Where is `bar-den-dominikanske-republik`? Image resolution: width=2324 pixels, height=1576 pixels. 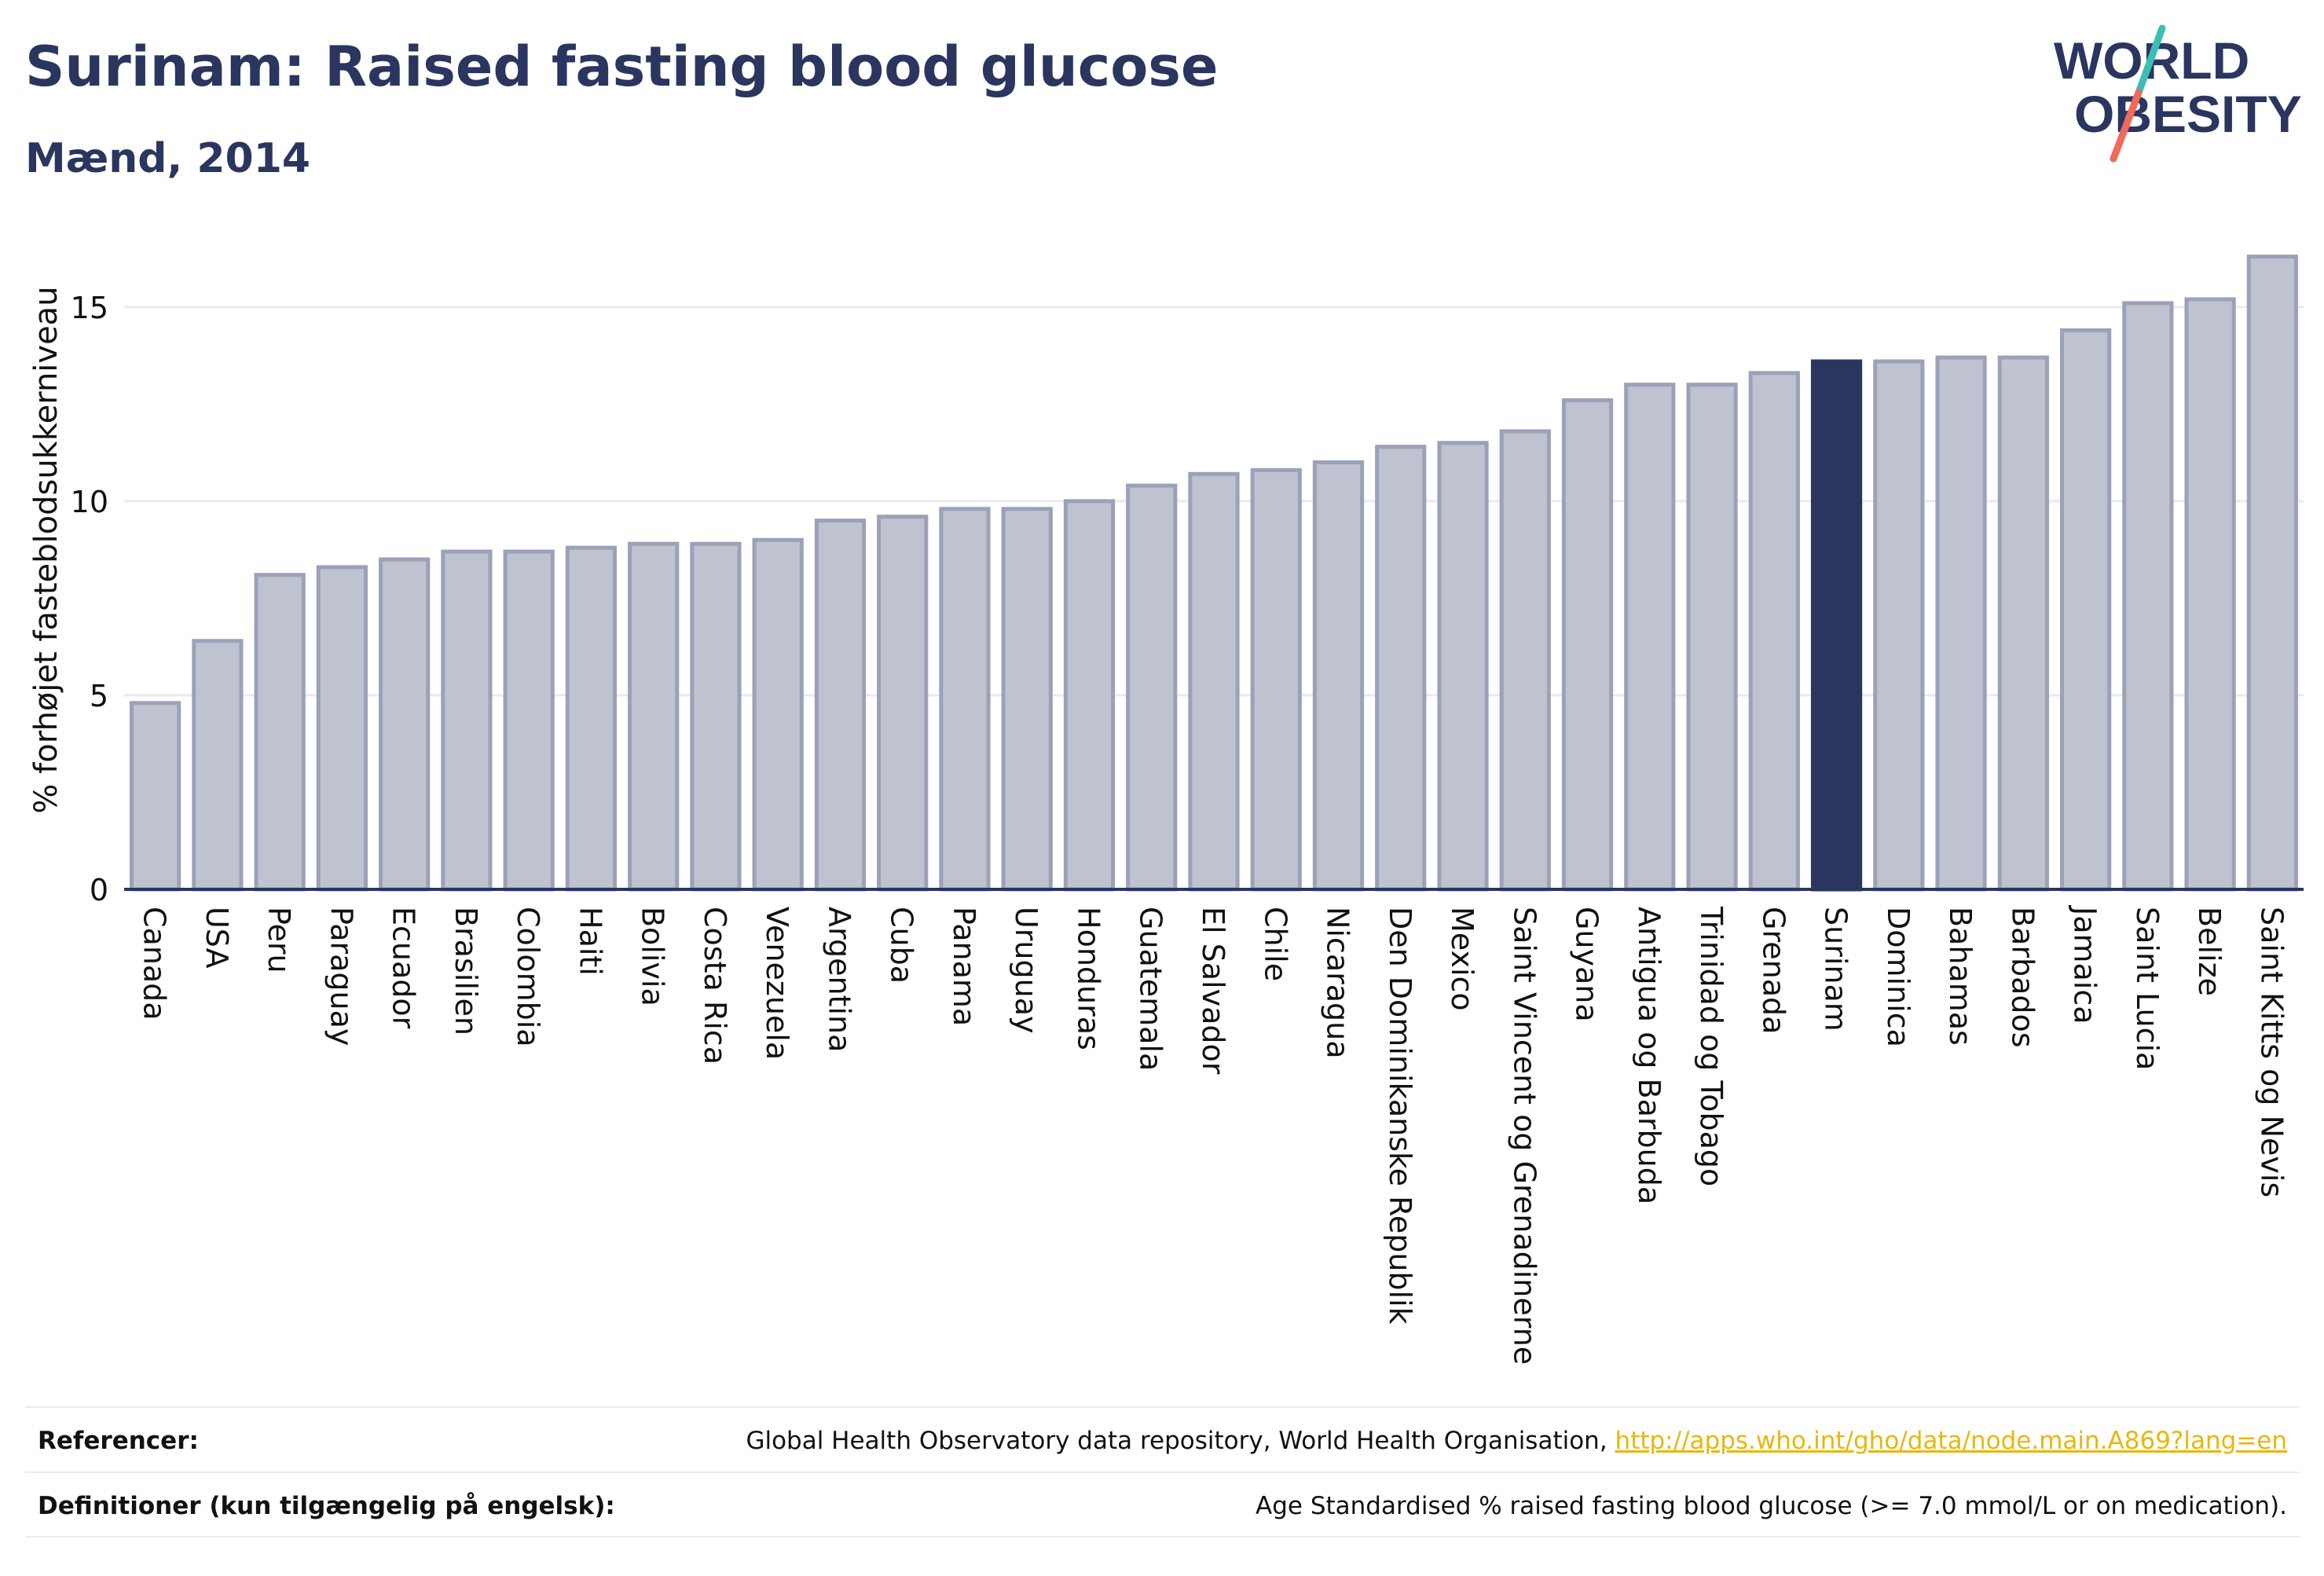 bar-den-dominikanske-republik is located at coordinates (1401, 668).